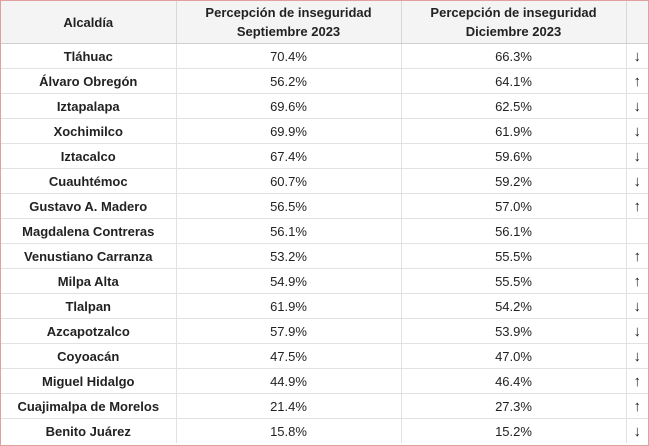 This screenshot has height=446, width=649. What do you see at coordinates (89, 131) in the screenshot?
I see `cell-alcaldia: Xochimilco` at bounding box center [89, 131].